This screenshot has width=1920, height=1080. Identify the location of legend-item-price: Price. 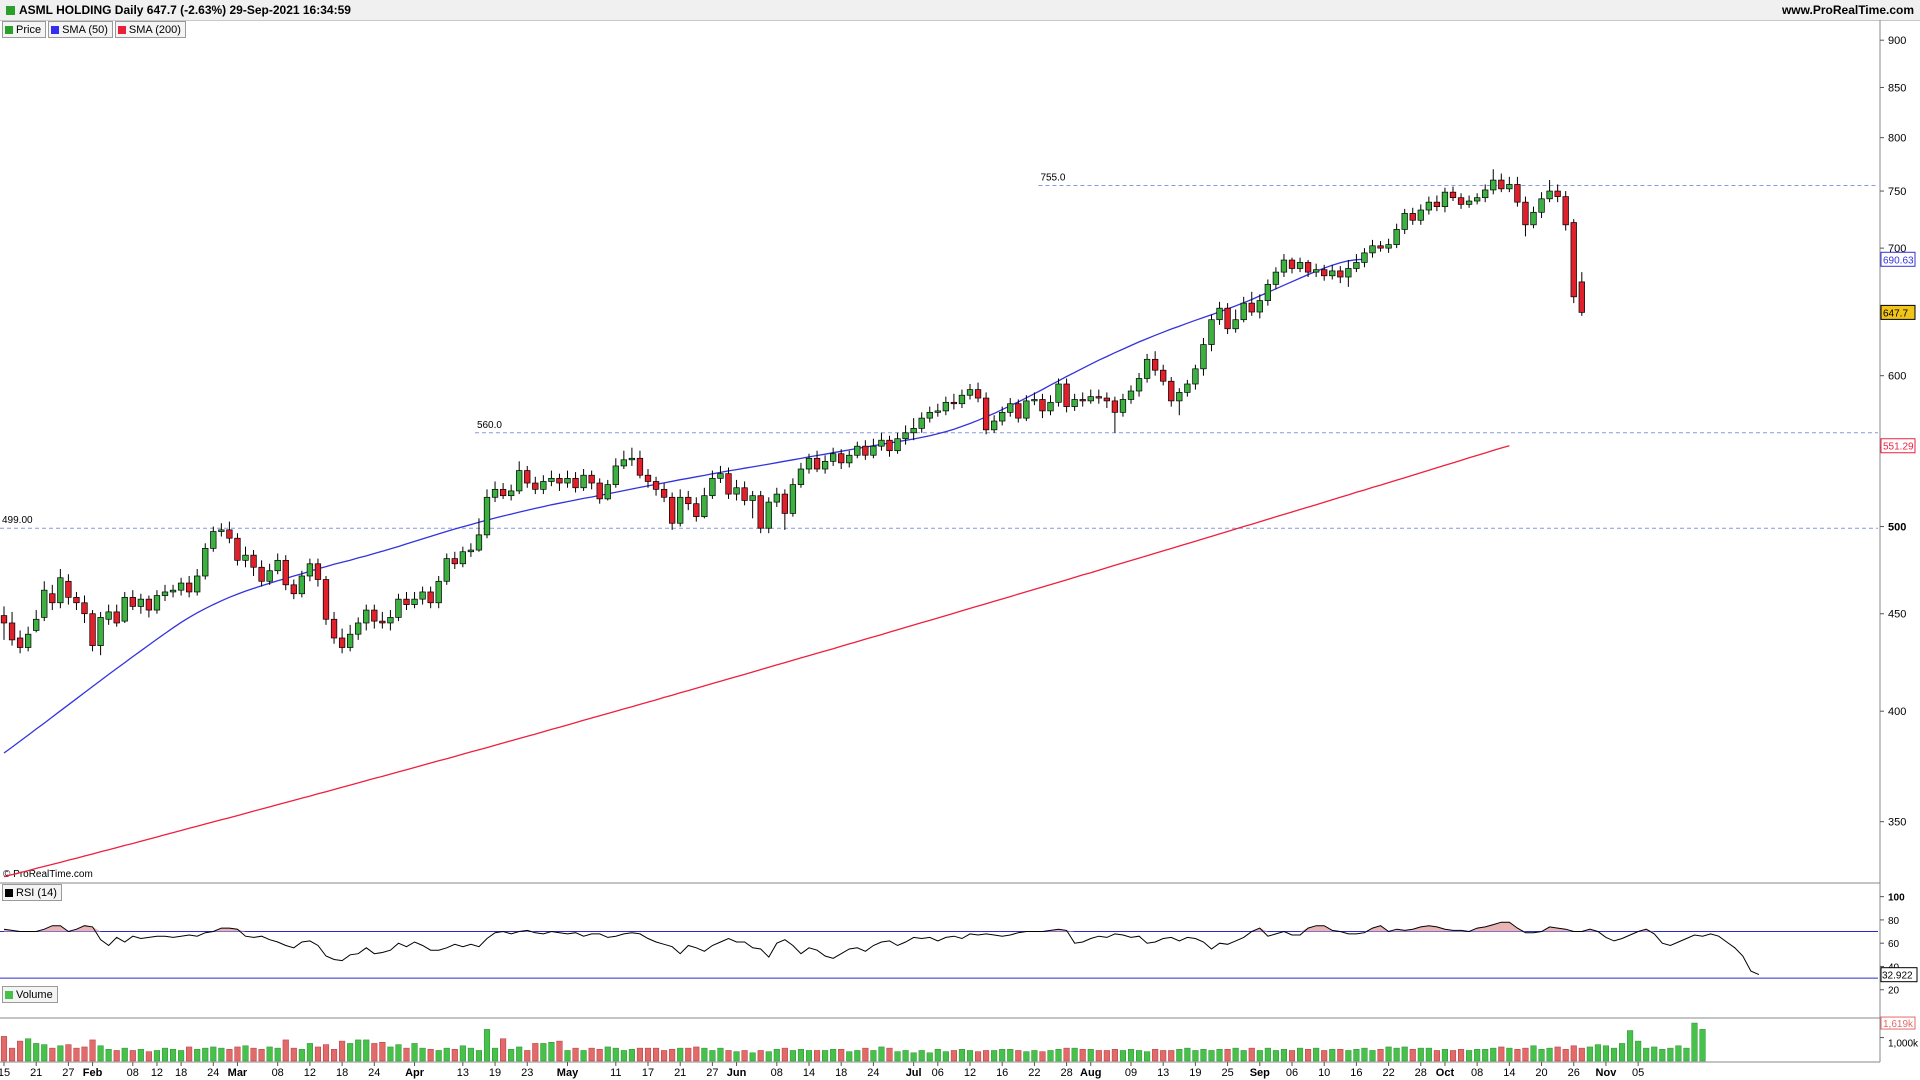
(24, 29).